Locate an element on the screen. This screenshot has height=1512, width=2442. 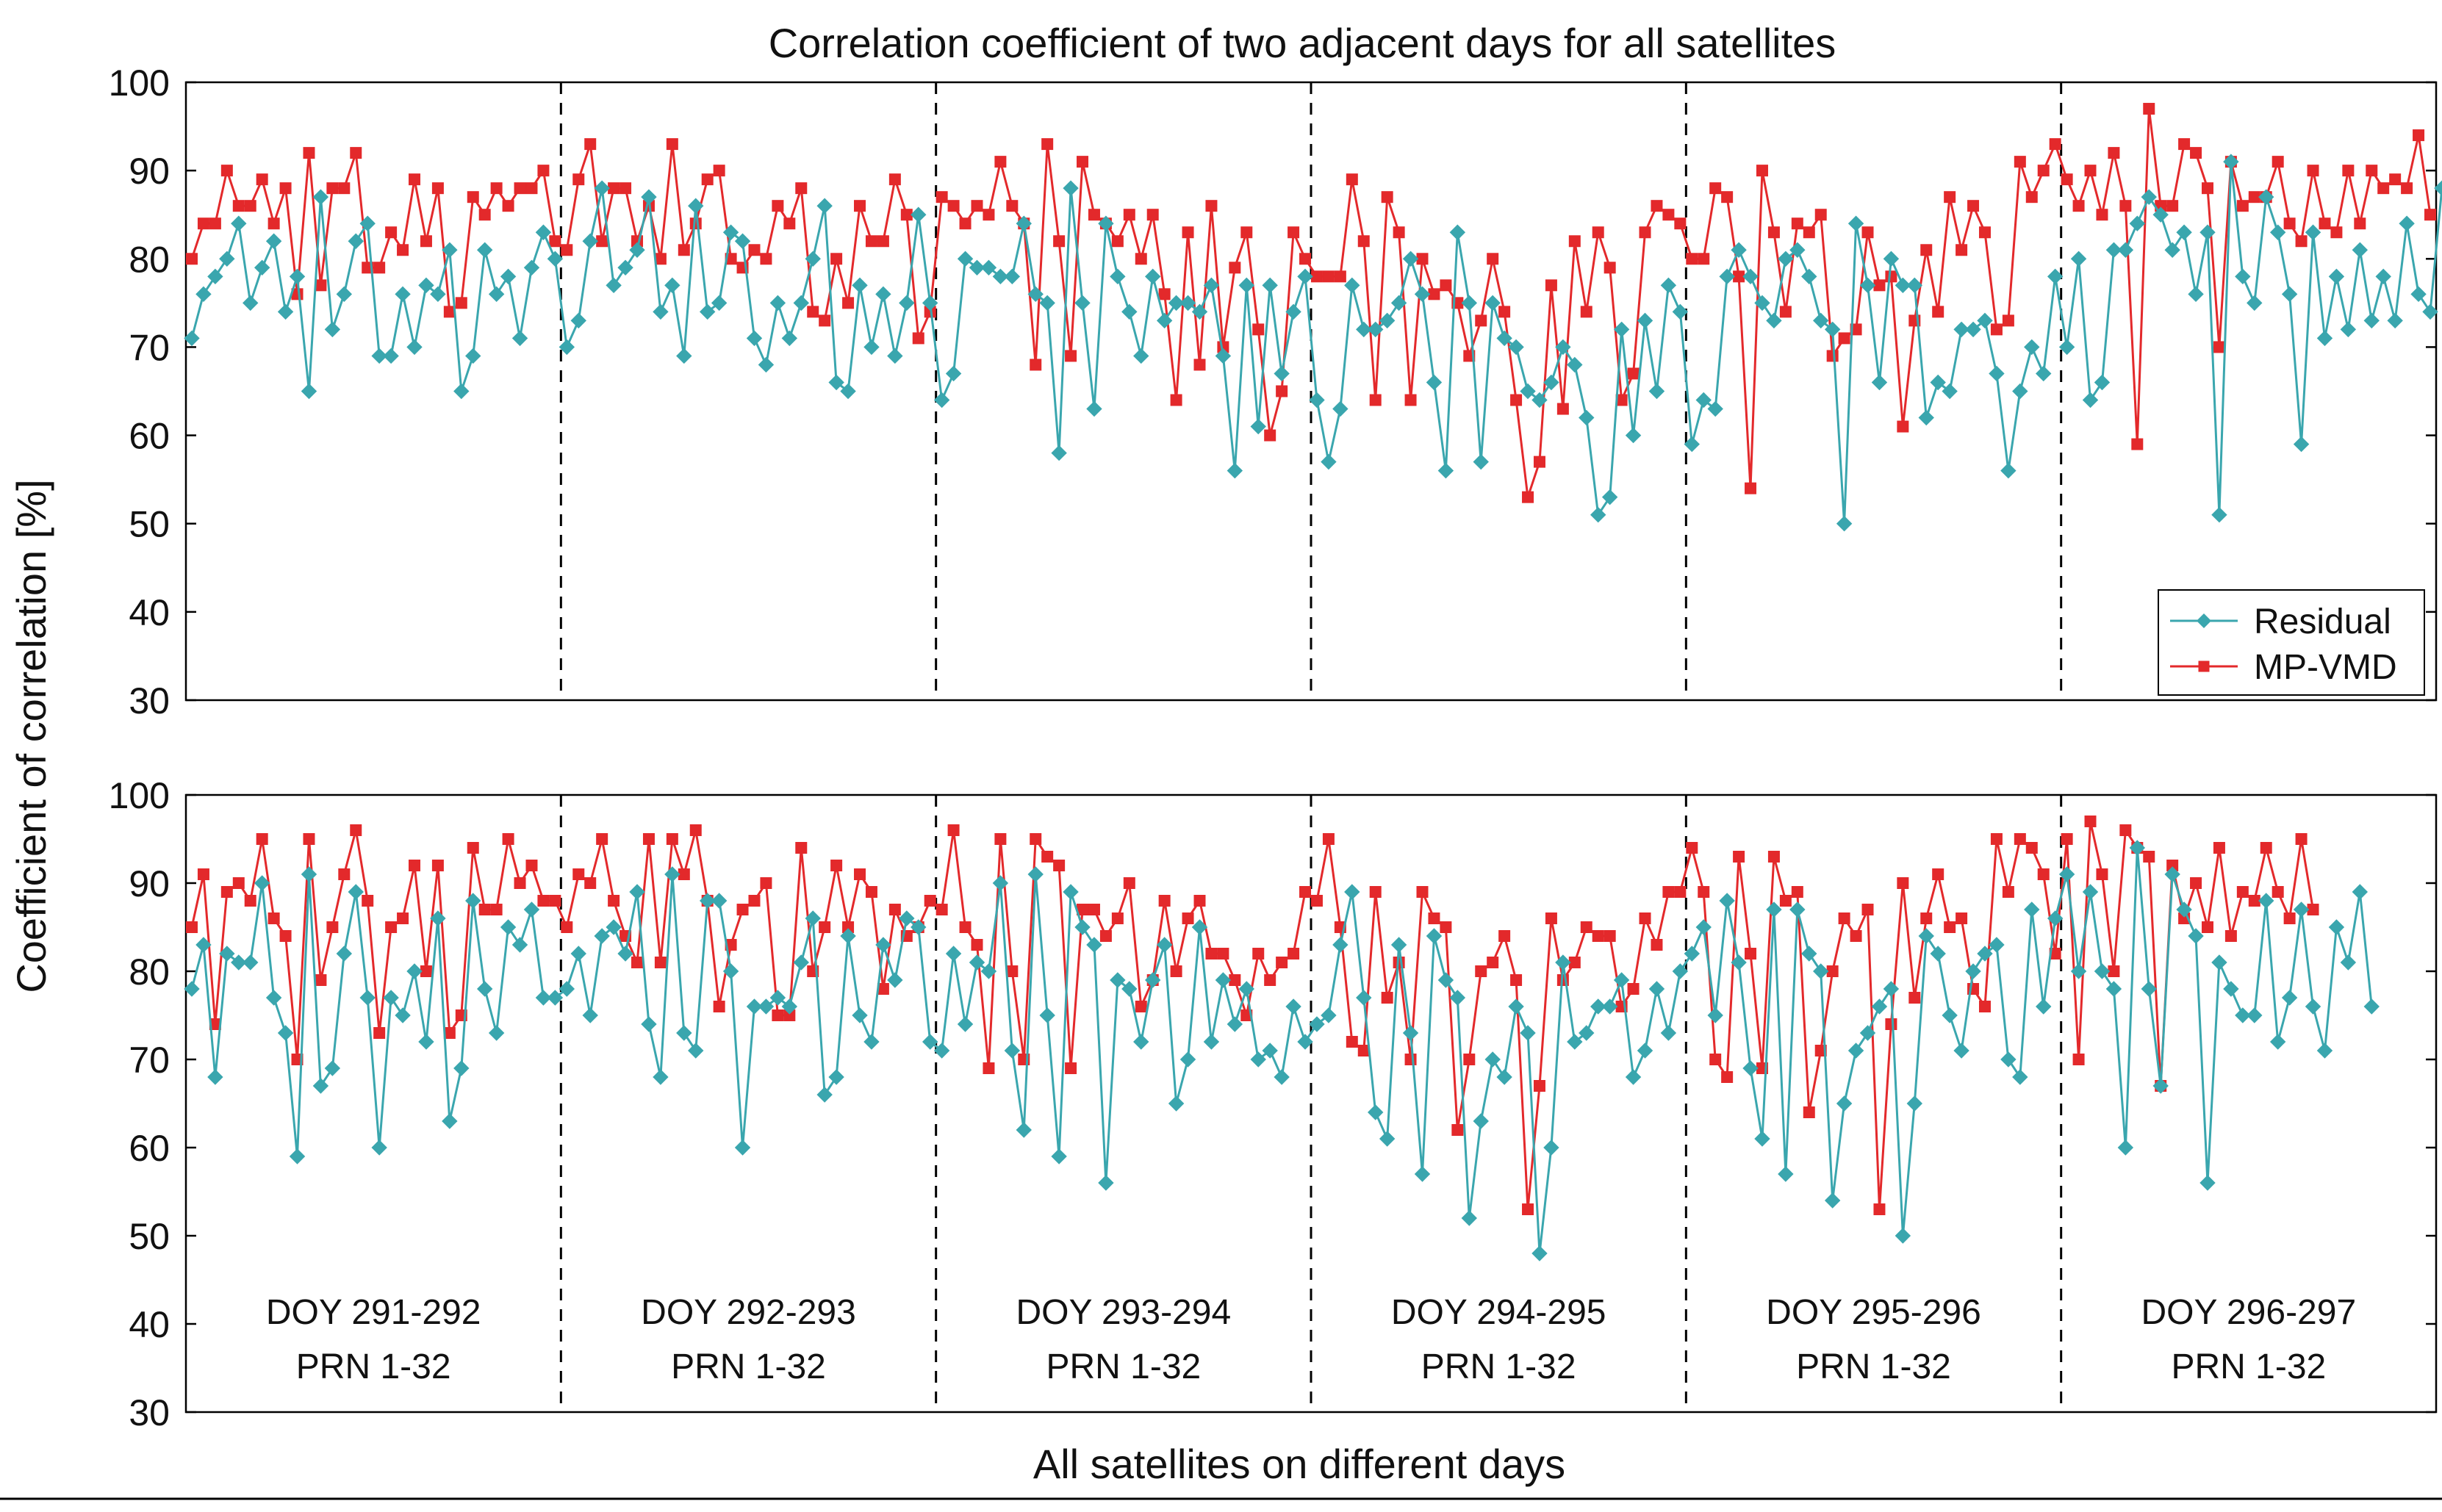
y-tick-label: 70 is located at coordinates (149, 348).